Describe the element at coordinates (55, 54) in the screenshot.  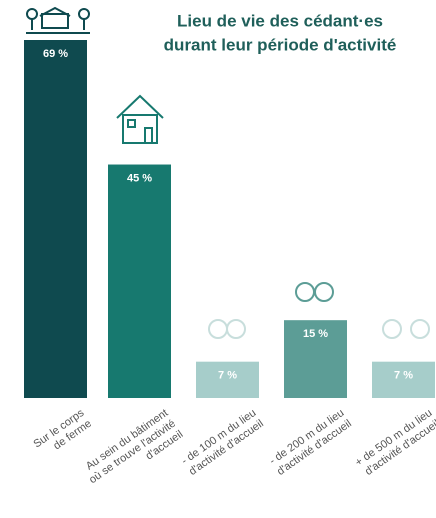
I see `value-label: 69 %` at that location.